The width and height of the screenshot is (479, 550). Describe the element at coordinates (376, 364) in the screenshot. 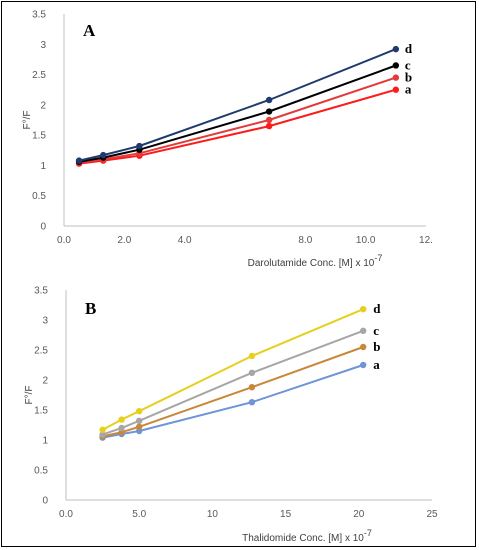

I see `panel-b-series-a-label: a` at that location.